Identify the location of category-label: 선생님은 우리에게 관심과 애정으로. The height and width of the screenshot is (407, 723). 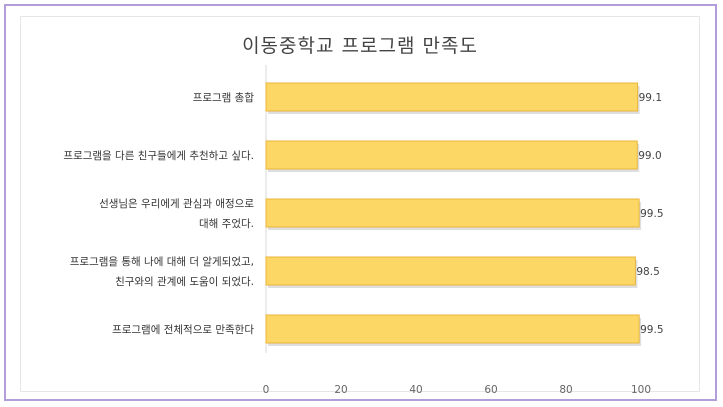
(176, 204).